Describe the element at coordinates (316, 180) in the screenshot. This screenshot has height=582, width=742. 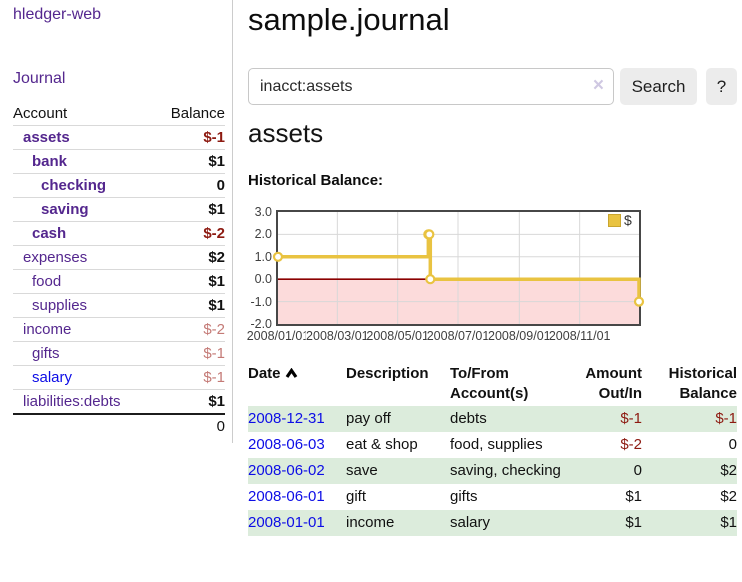
I see `chart-title: Historical Balance:` at that location.